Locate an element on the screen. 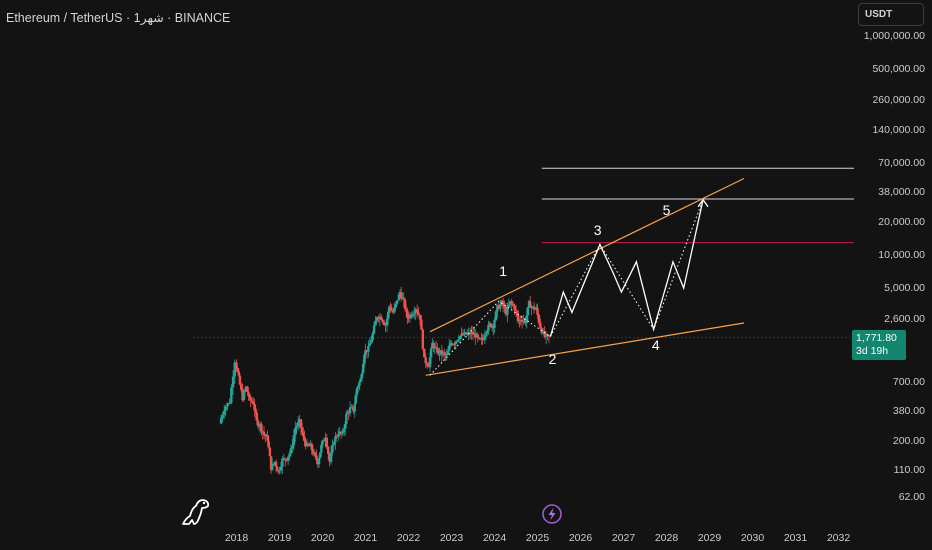 This screenshot has height=550, width=932. dotted-wave-path is located at coordinates (566, 287).